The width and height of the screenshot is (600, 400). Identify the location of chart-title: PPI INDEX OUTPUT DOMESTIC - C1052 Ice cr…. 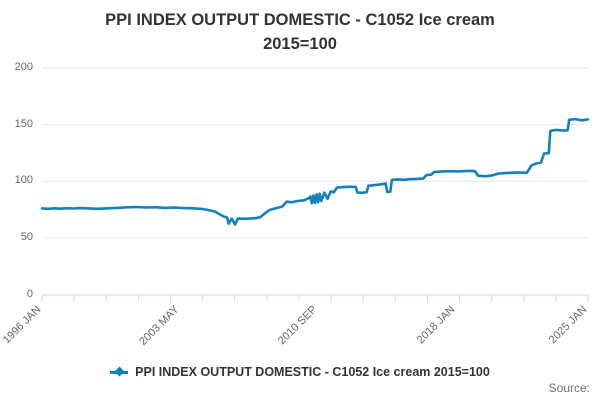
(300, 32).